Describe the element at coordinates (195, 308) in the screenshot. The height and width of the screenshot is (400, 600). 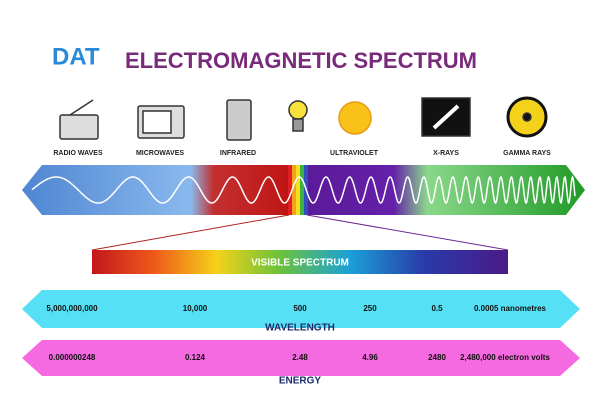
I see `wavelength-value: 10,000` at that location.